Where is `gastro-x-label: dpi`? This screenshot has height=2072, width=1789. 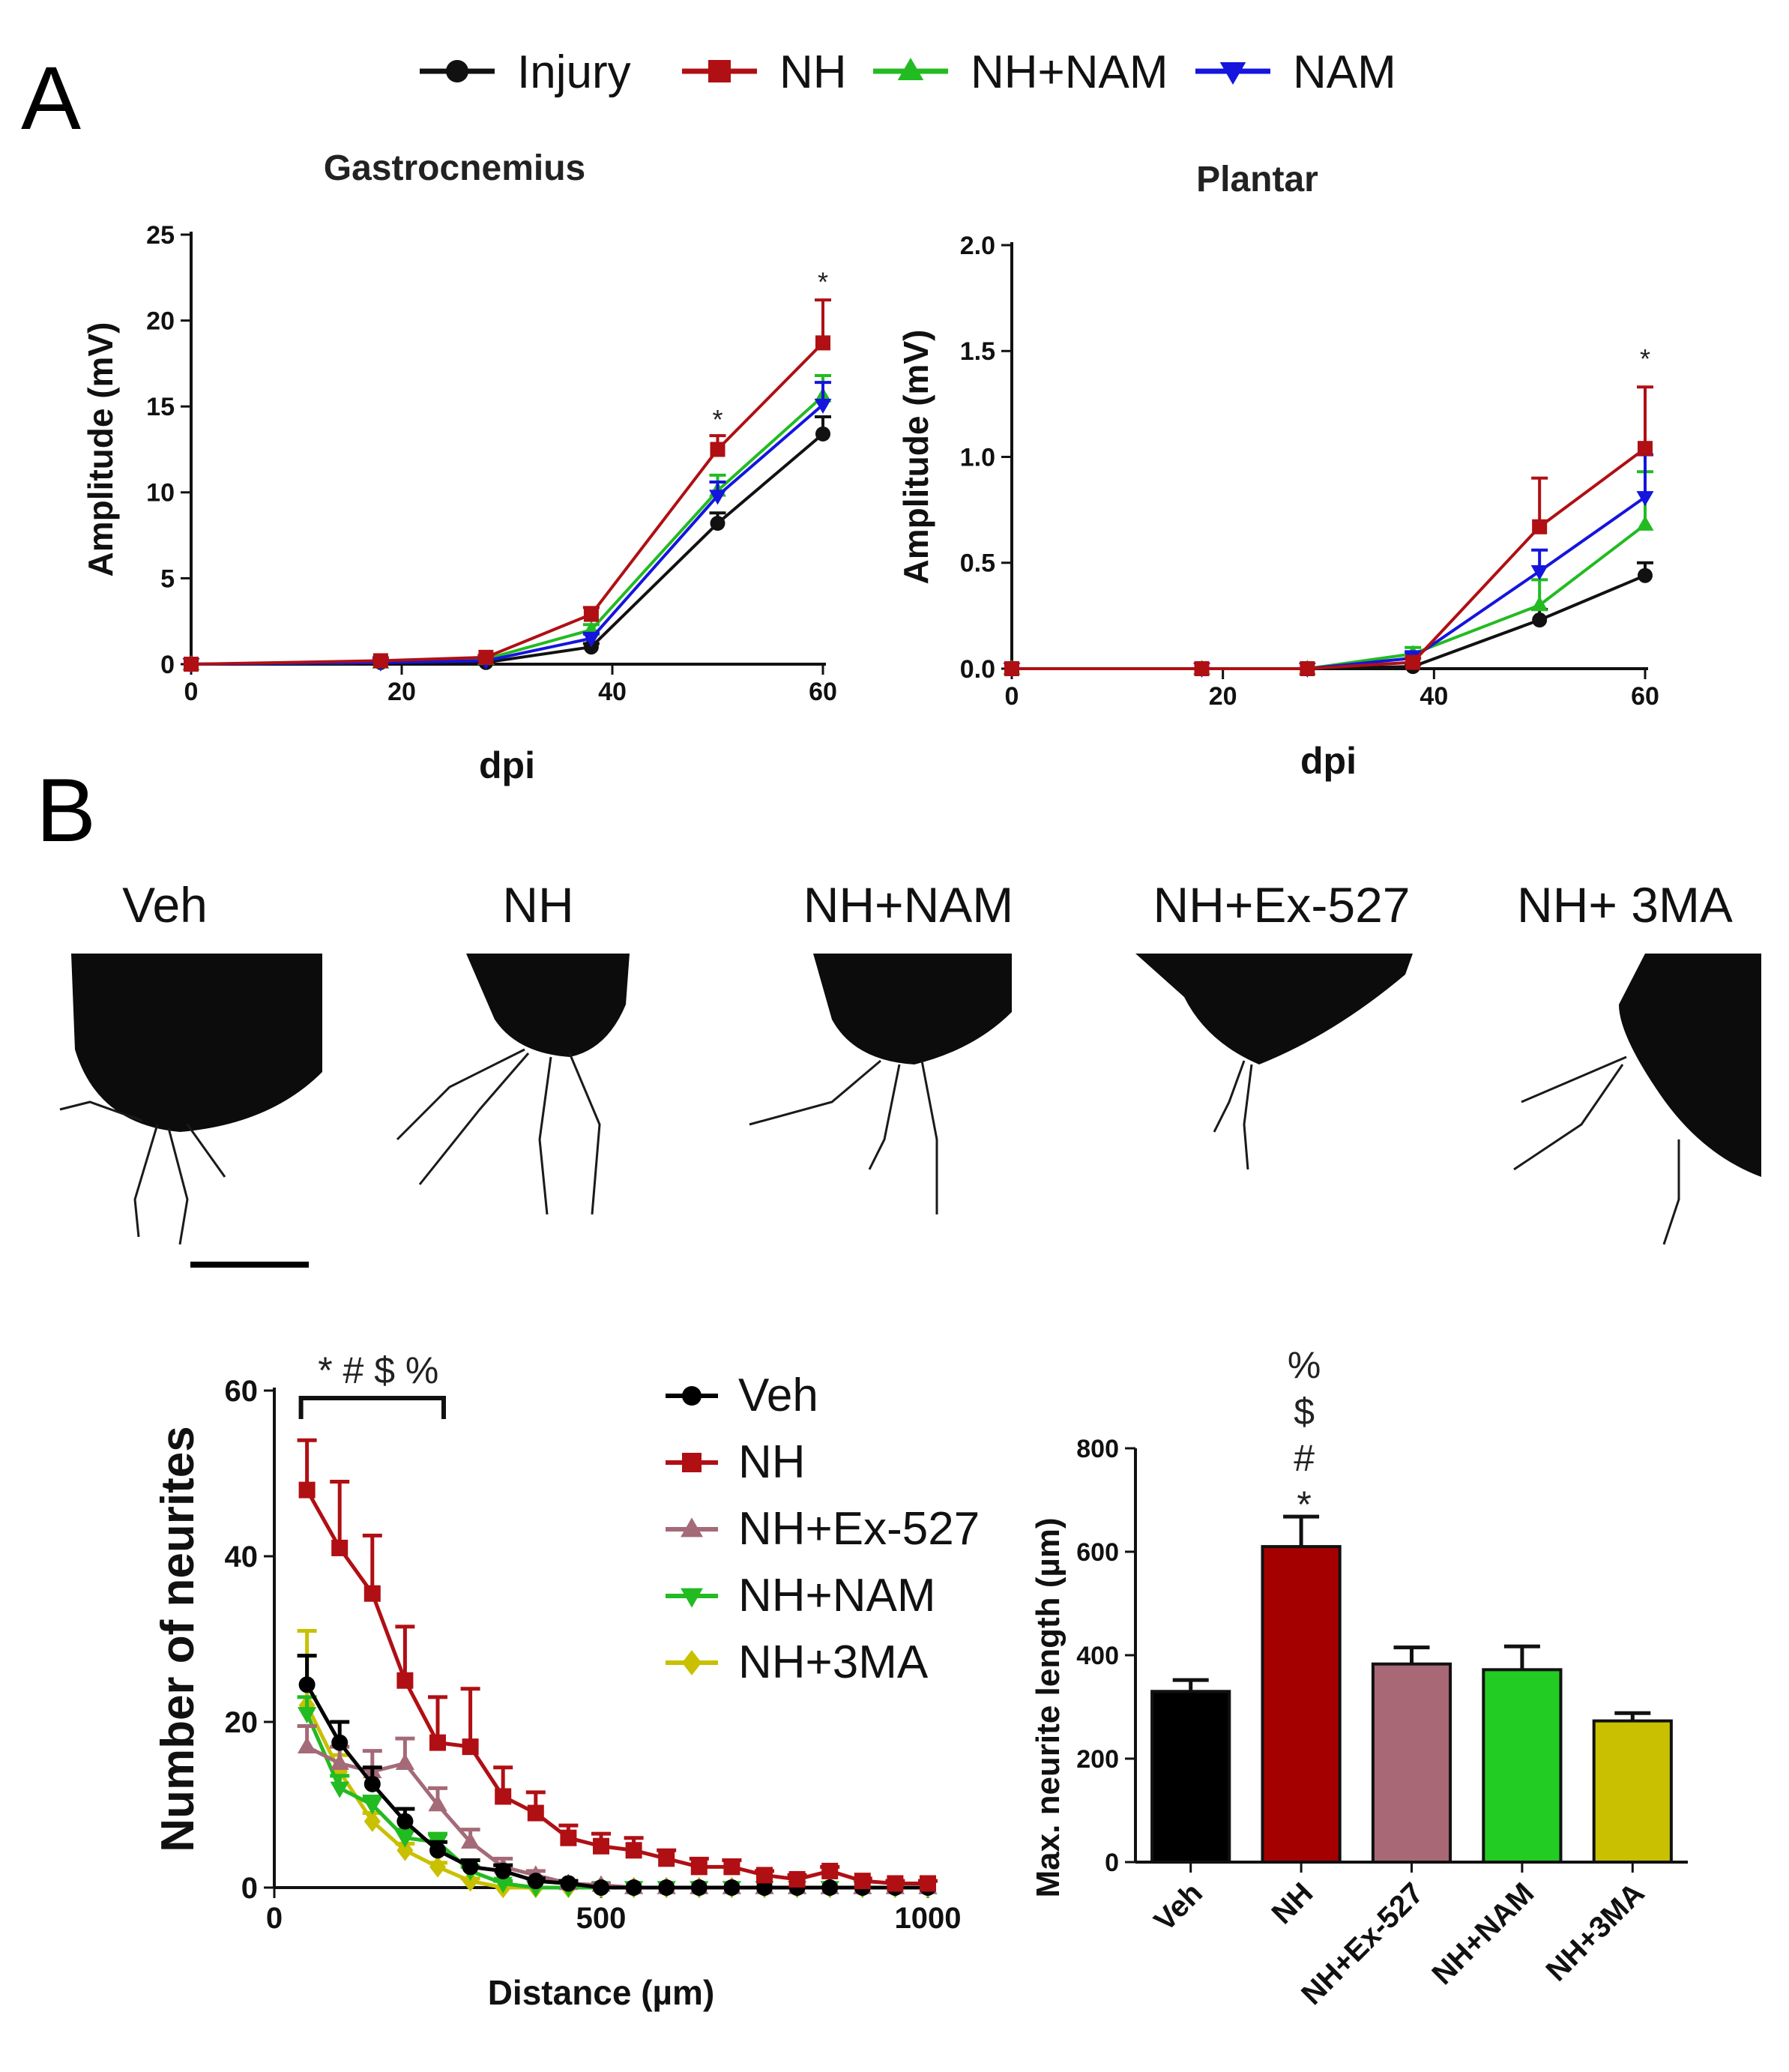
gastro-x-label: dpi is located at coordinates (507, 765).